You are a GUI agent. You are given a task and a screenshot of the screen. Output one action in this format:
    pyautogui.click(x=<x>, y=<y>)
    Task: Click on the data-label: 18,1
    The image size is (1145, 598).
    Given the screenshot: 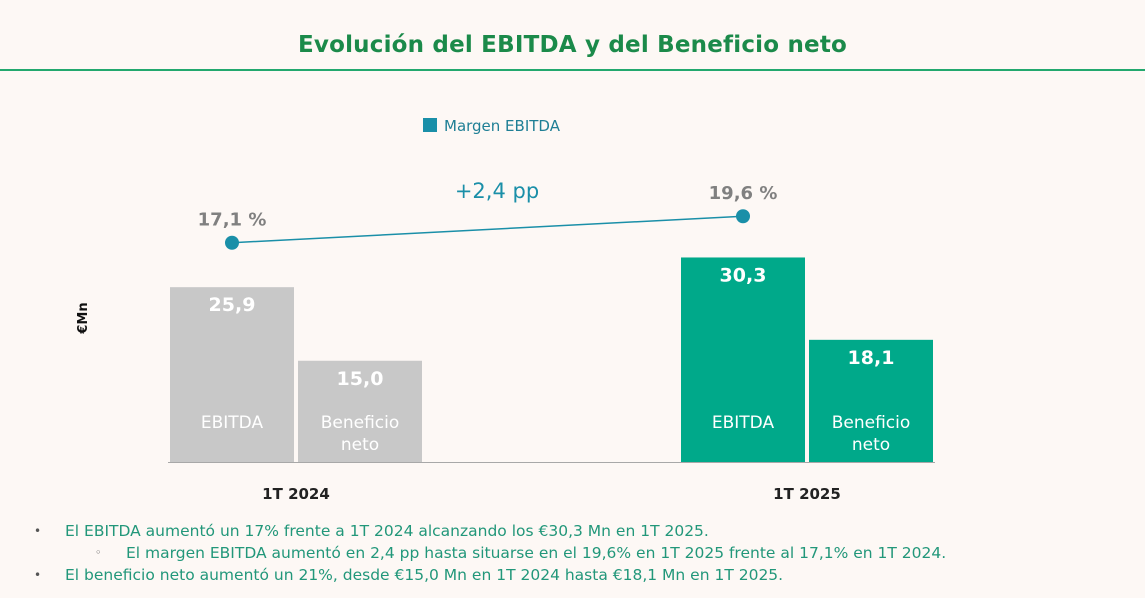 What is the action you would take?
    pyautogui.click(x=871, y=358)
    